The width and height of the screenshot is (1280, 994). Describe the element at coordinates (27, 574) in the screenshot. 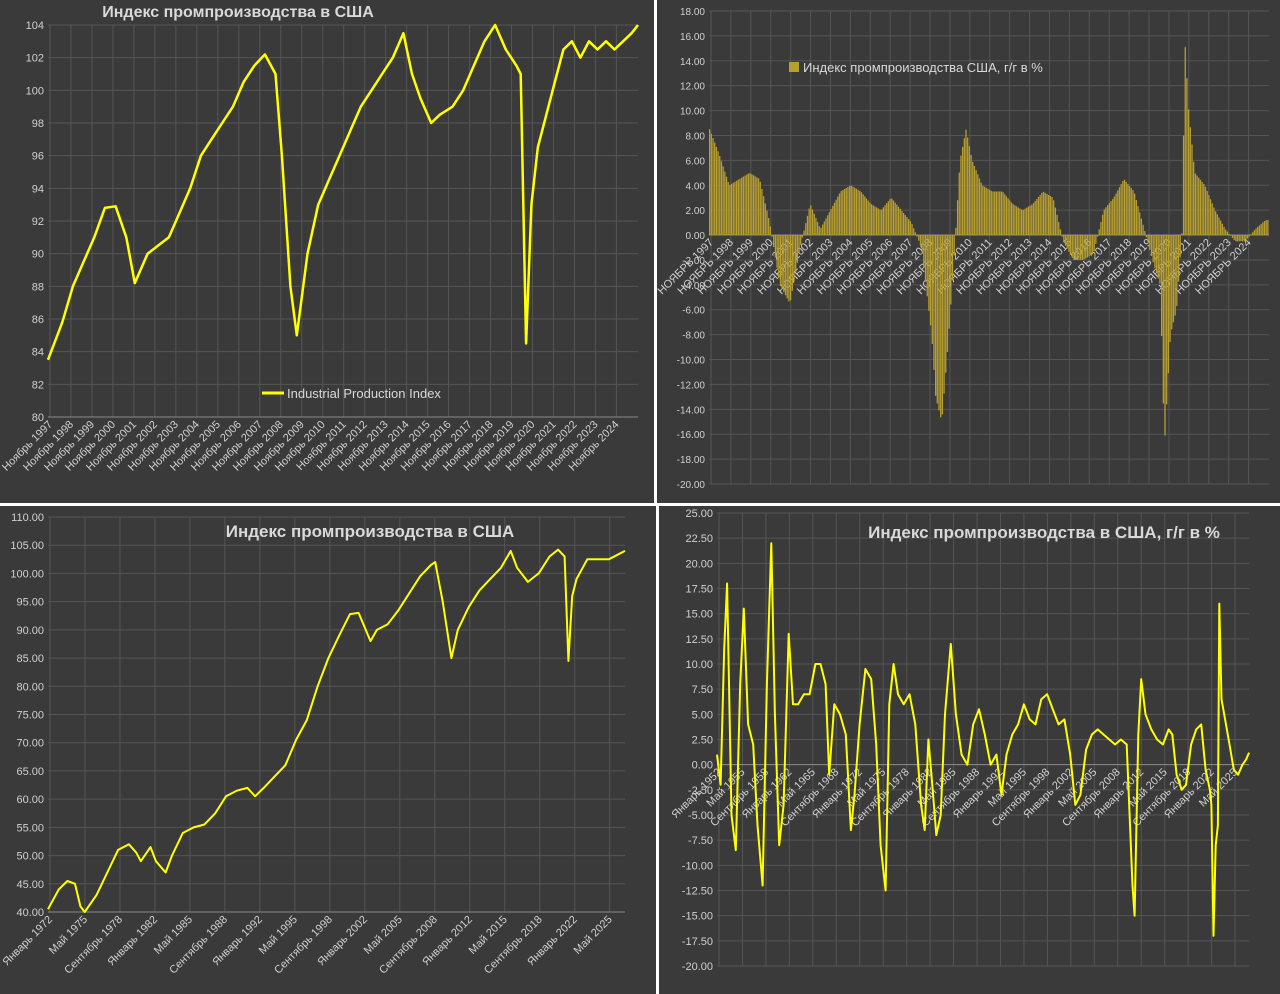

I see `y-tick-label: 100.00` at that location.